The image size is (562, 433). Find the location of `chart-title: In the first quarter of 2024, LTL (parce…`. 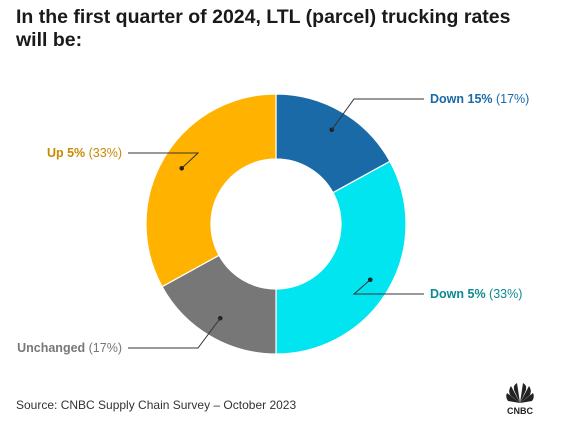

chart-title: In the first quarter of 2024, LTL (parce… is located at coordinates (263, 28).